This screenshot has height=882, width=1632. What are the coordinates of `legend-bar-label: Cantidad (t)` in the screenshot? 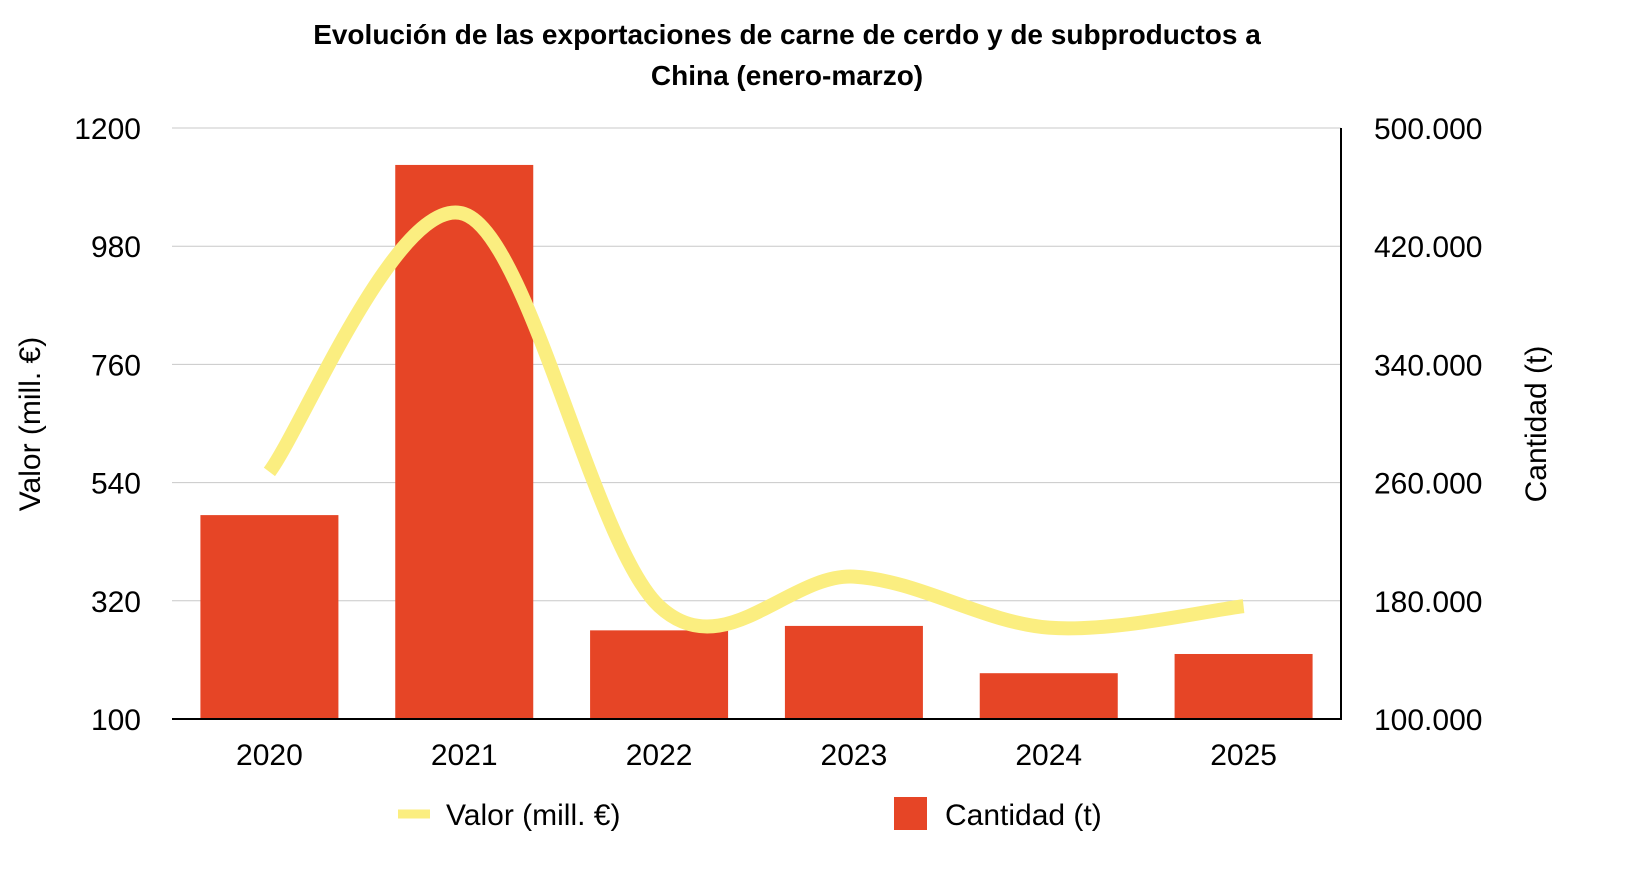 It's located at (1023, 815).